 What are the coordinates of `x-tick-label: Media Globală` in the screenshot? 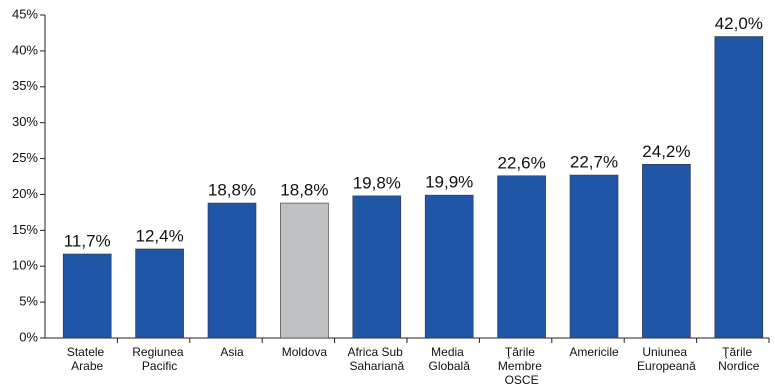 It's located at (450, 359).